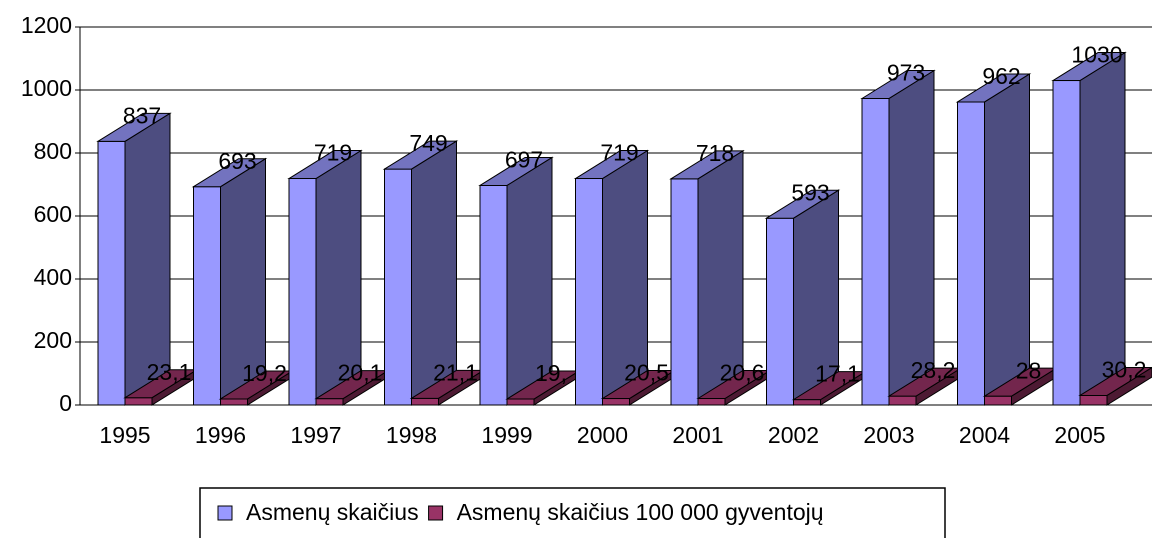 Image resolution: width=1152 pixels, height=538 pixels. Describe the element at coordinates (455, 372) in the screenshot. I see `data-label: 21,1` at that location.